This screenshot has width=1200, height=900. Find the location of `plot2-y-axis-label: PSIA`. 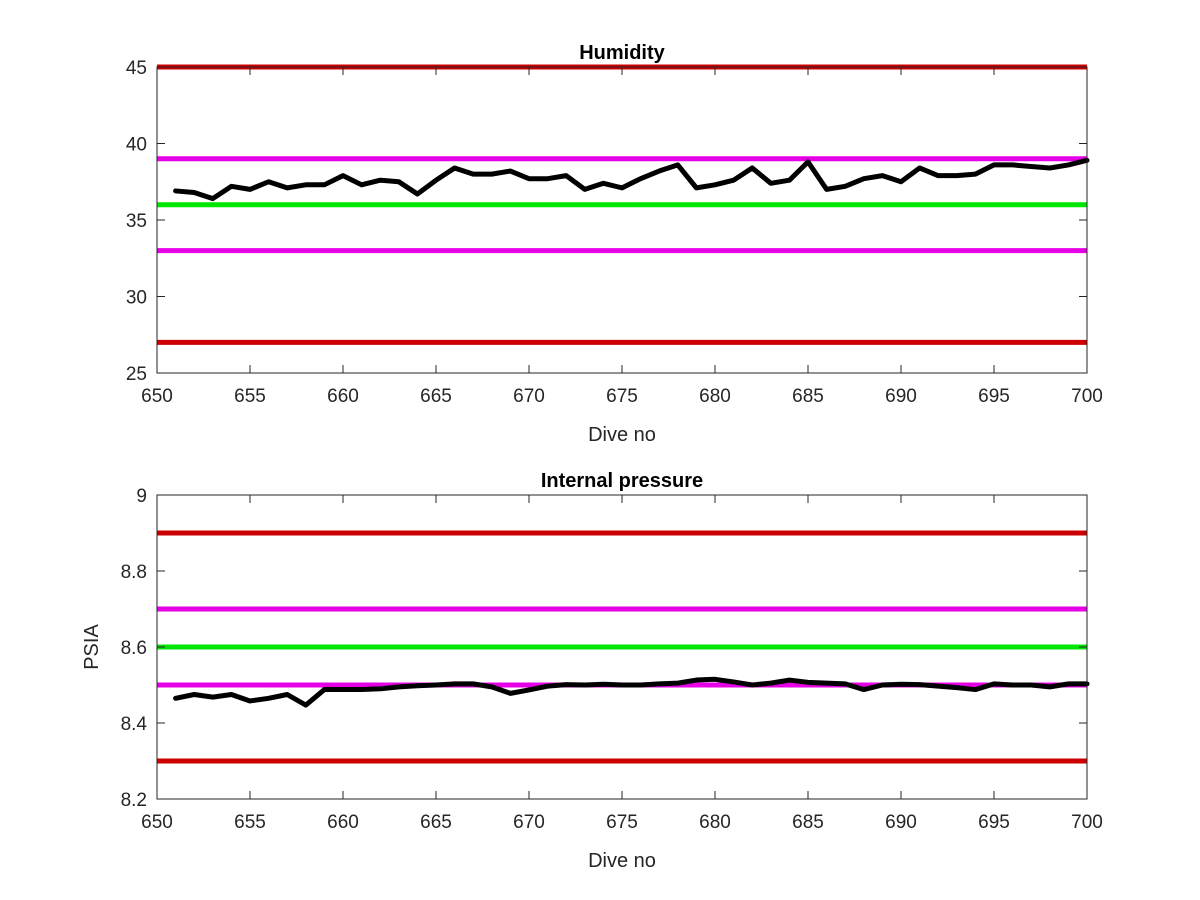

plot2-y-axis-label: PSIA is located at coordinates (92, 647).